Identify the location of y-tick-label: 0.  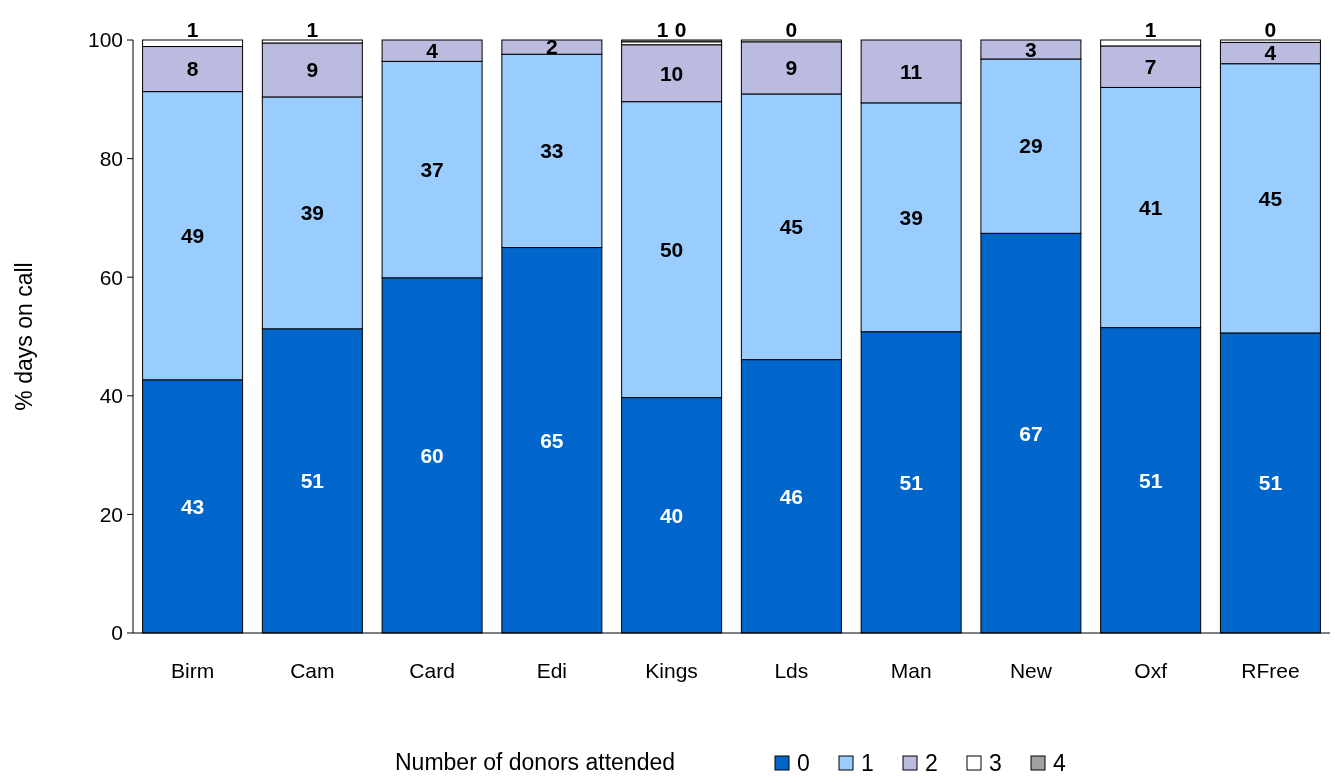
(117, 633).